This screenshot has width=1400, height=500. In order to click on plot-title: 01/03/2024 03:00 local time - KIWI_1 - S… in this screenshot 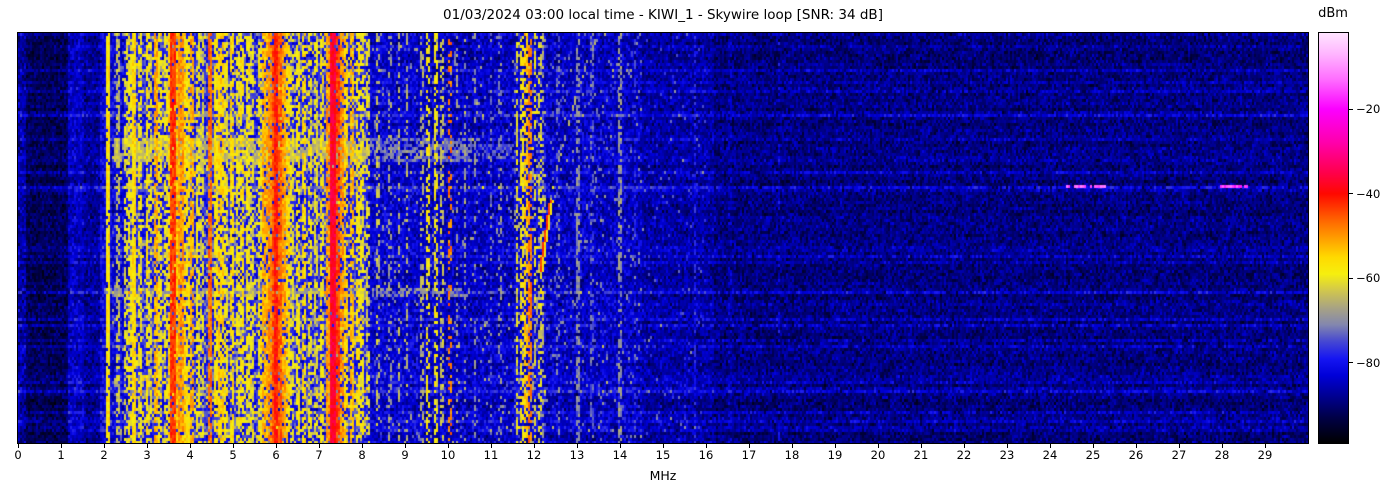, I will do `click(663, 15)`.